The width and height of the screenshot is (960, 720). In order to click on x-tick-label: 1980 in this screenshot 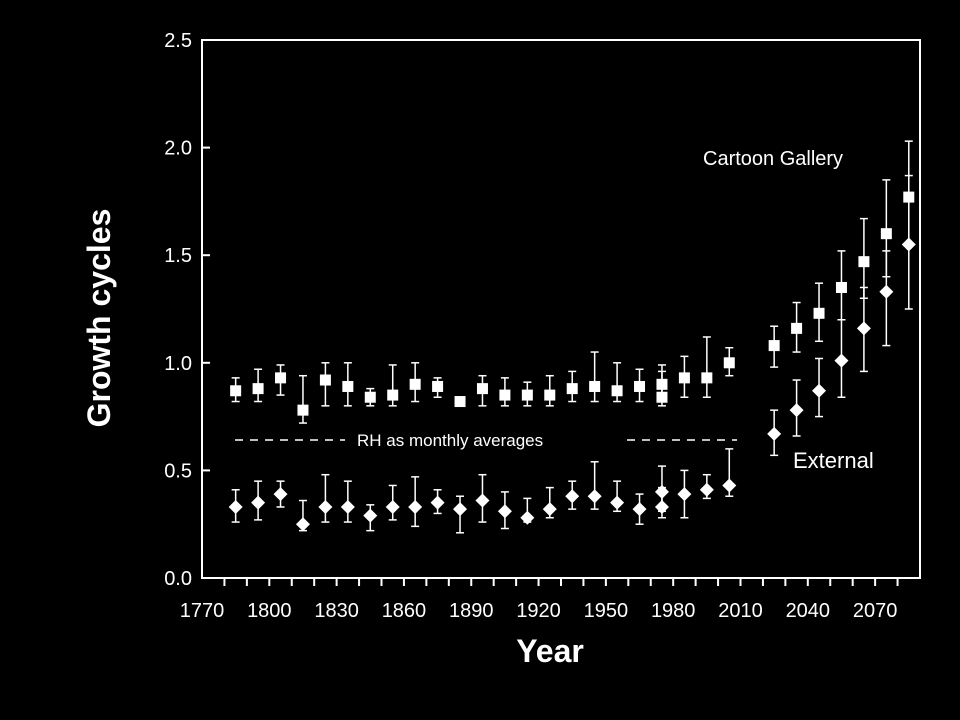, I will do `click(673, 611)`.